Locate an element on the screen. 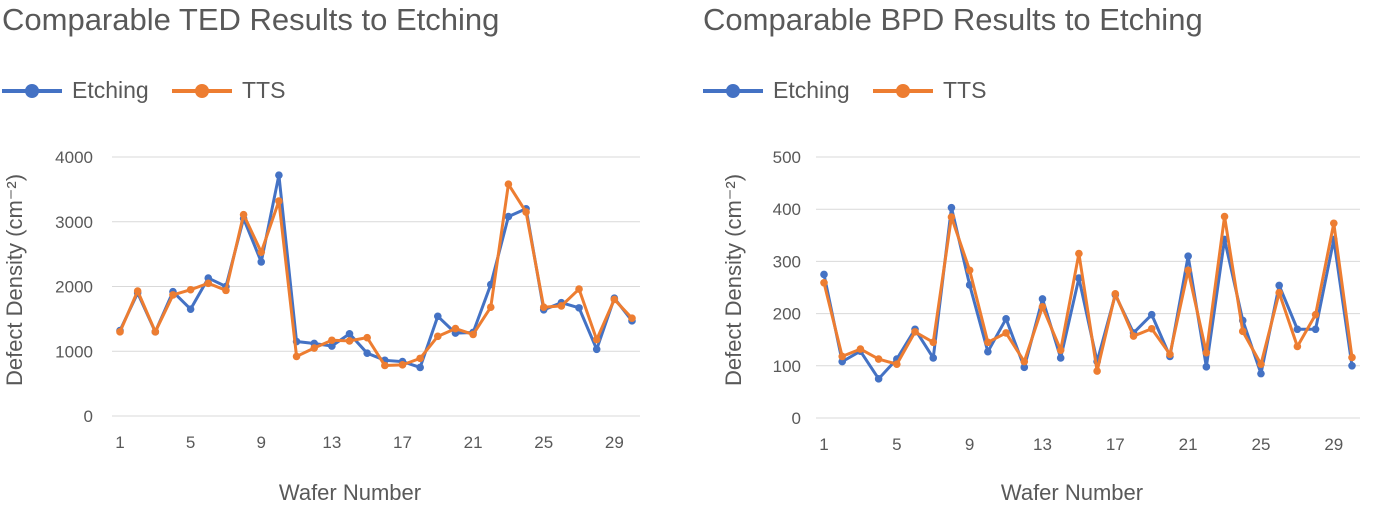 The image size is (1375, 514). legend-label: TTS is located at coordinates (263, 90).